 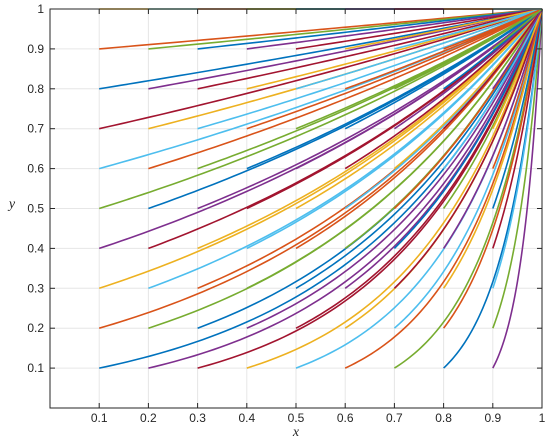 What do you see at coordinates (197, 418) in the screenshot?
I see `x-tick-label: 0.3` at bounding box center [197, 418].